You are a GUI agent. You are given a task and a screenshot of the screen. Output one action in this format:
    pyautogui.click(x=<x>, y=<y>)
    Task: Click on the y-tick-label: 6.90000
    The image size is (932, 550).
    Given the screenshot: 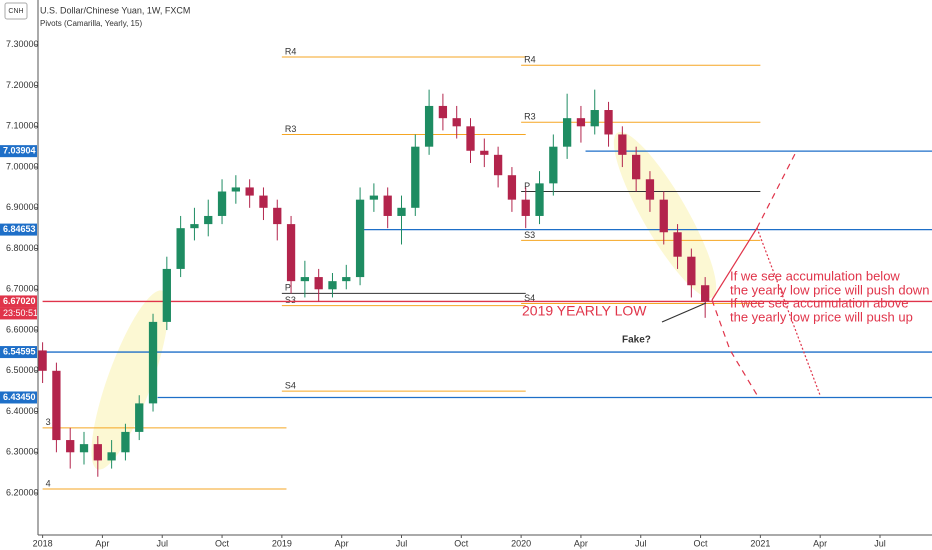 What is the action you would take?
    pyautogui.click(x=22, y=207)
    